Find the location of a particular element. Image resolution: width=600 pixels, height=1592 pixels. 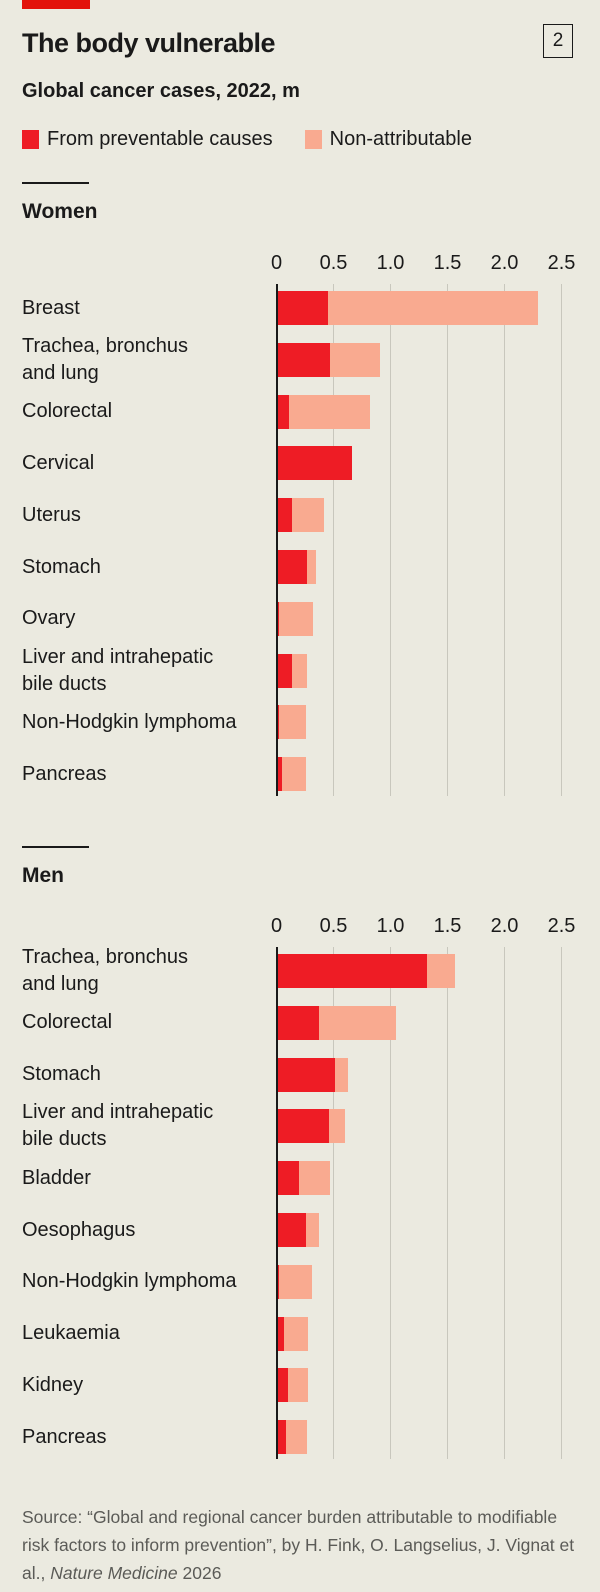

category-label-line: Ovary is located at coordinates (49, 618).